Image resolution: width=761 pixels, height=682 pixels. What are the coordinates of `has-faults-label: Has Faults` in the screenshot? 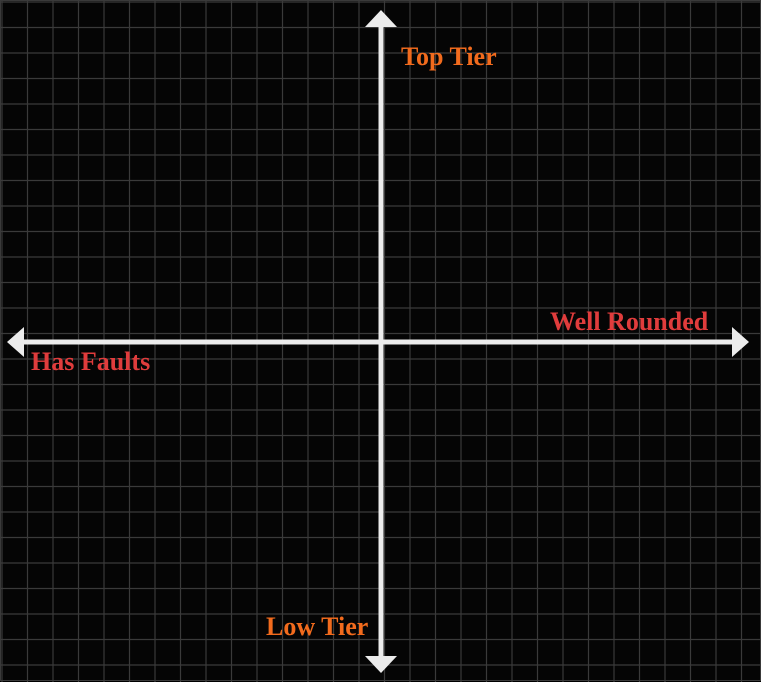 It's located at (91, 361).